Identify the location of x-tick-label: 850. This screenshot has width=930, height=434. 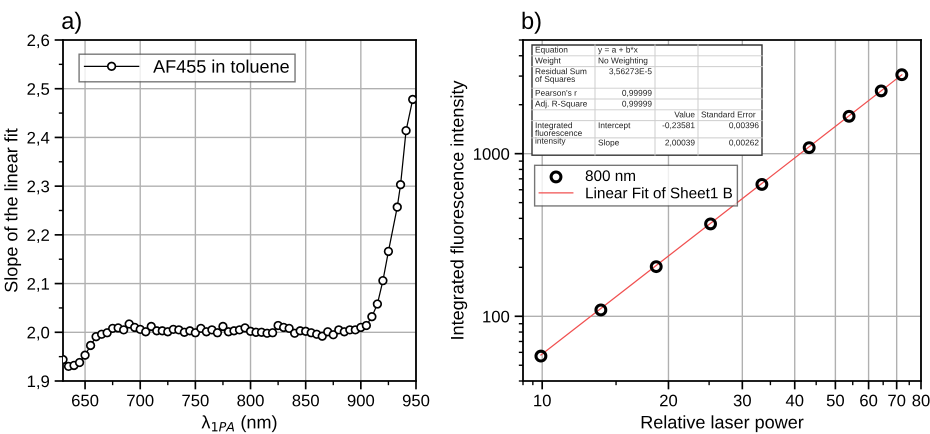
(305, 400).